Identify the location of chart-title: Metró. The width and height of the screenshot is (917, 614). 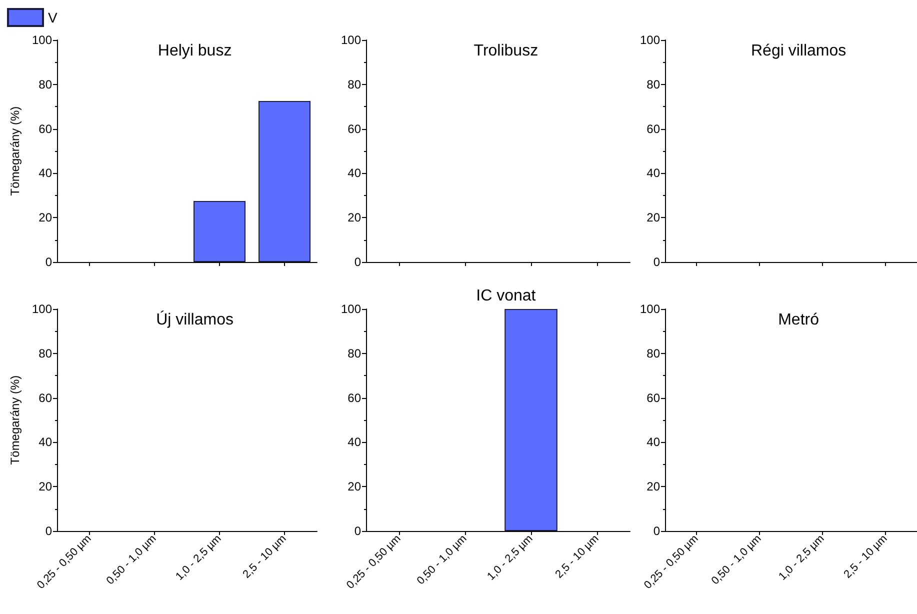
(799, 320).